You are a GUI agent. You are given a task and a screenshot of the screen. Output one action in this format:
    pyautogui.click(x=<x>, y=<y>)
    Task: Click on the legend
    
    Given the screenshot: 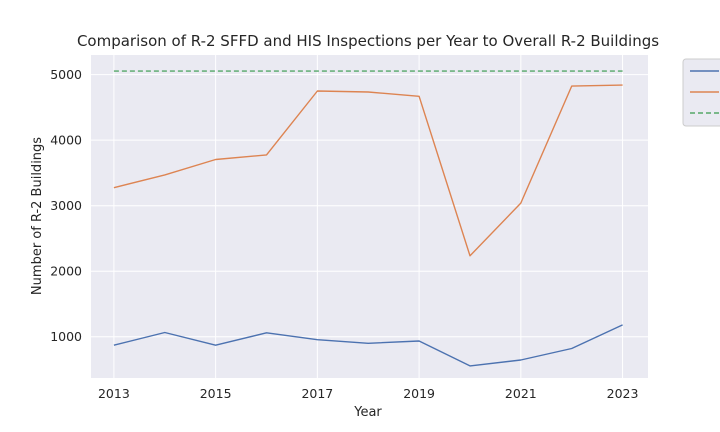 What is the action you would take?
    pyautogui.click(x=701, y=92)
    